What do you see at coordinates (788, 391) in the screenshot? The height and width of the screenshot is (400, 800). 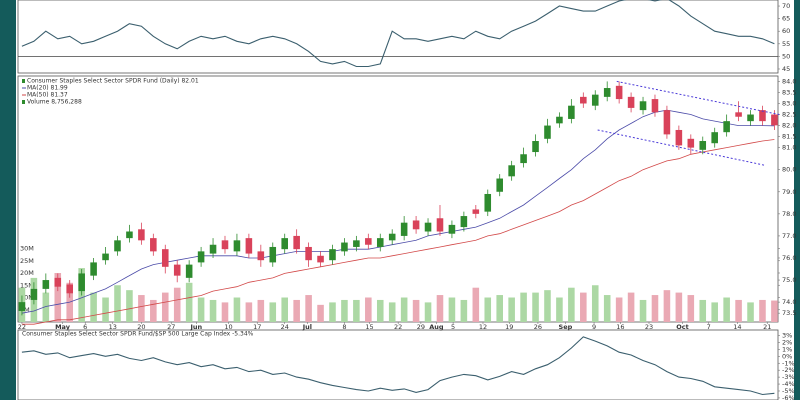 I see `y-tick-label: -5%` at bounding box center [788, 391].